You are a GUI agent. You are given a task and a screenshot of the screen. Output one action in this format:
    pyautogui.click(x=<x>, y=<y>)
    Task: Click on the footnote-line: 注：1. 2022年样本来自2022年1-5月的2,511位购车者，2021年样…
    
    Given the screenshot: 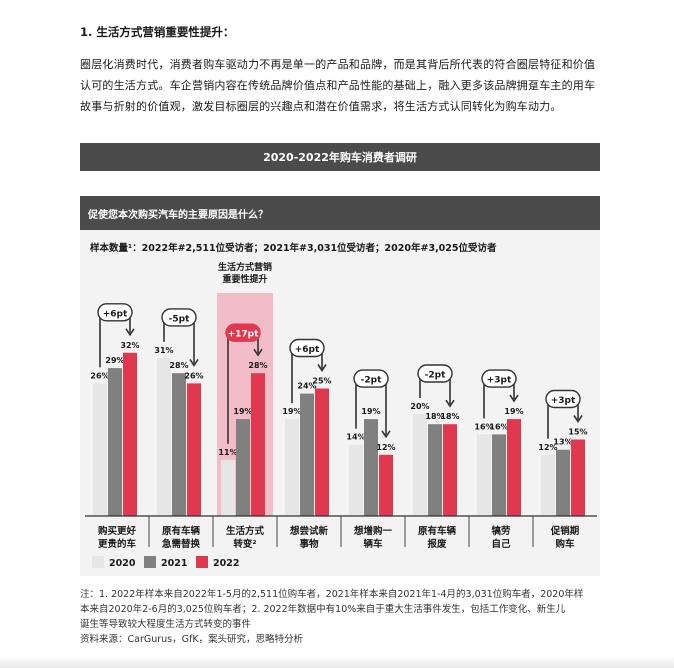 What is the action you would take?
    pyautogui.click(x=332, y=594)
    